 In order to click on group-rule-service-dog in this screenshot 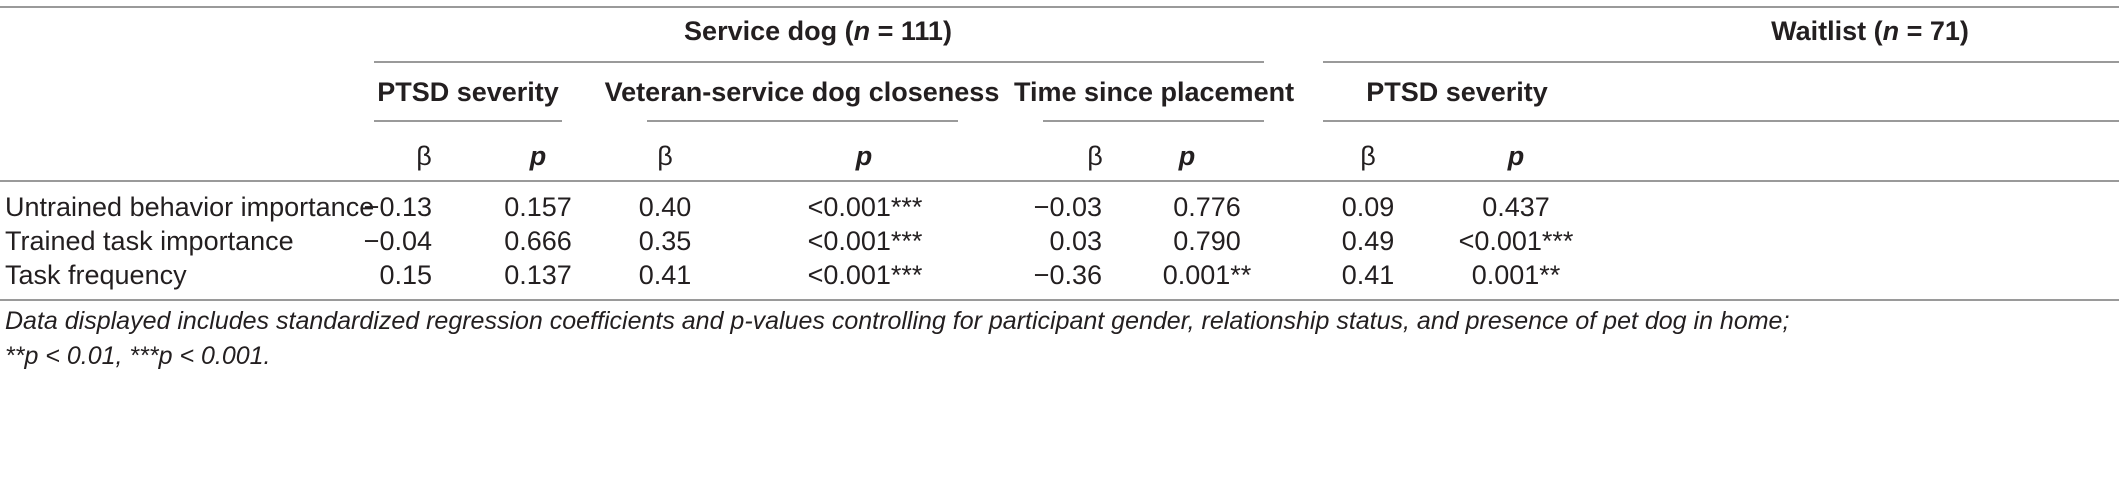, I will do `click(819, 62)`.